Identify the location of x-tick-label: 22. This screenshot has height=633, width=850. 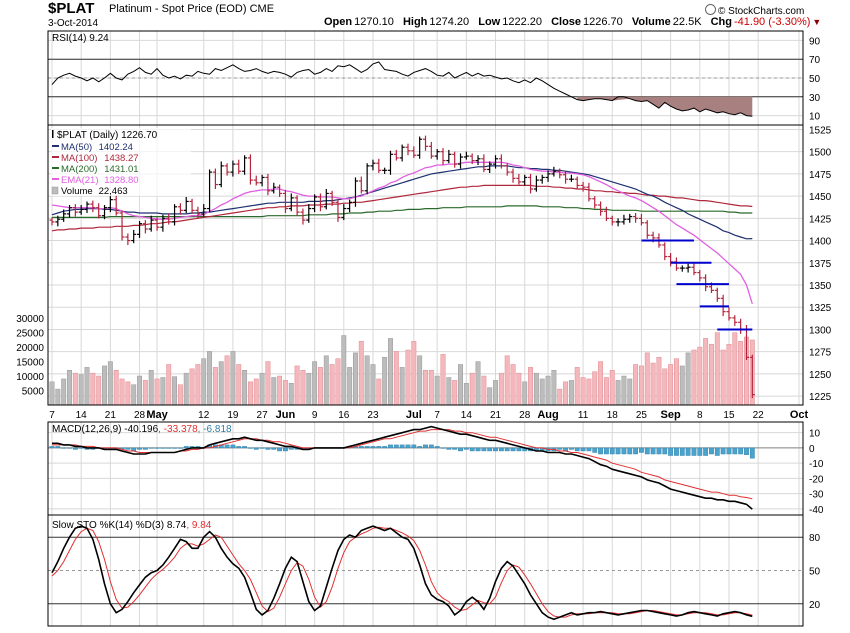
(759, 415).